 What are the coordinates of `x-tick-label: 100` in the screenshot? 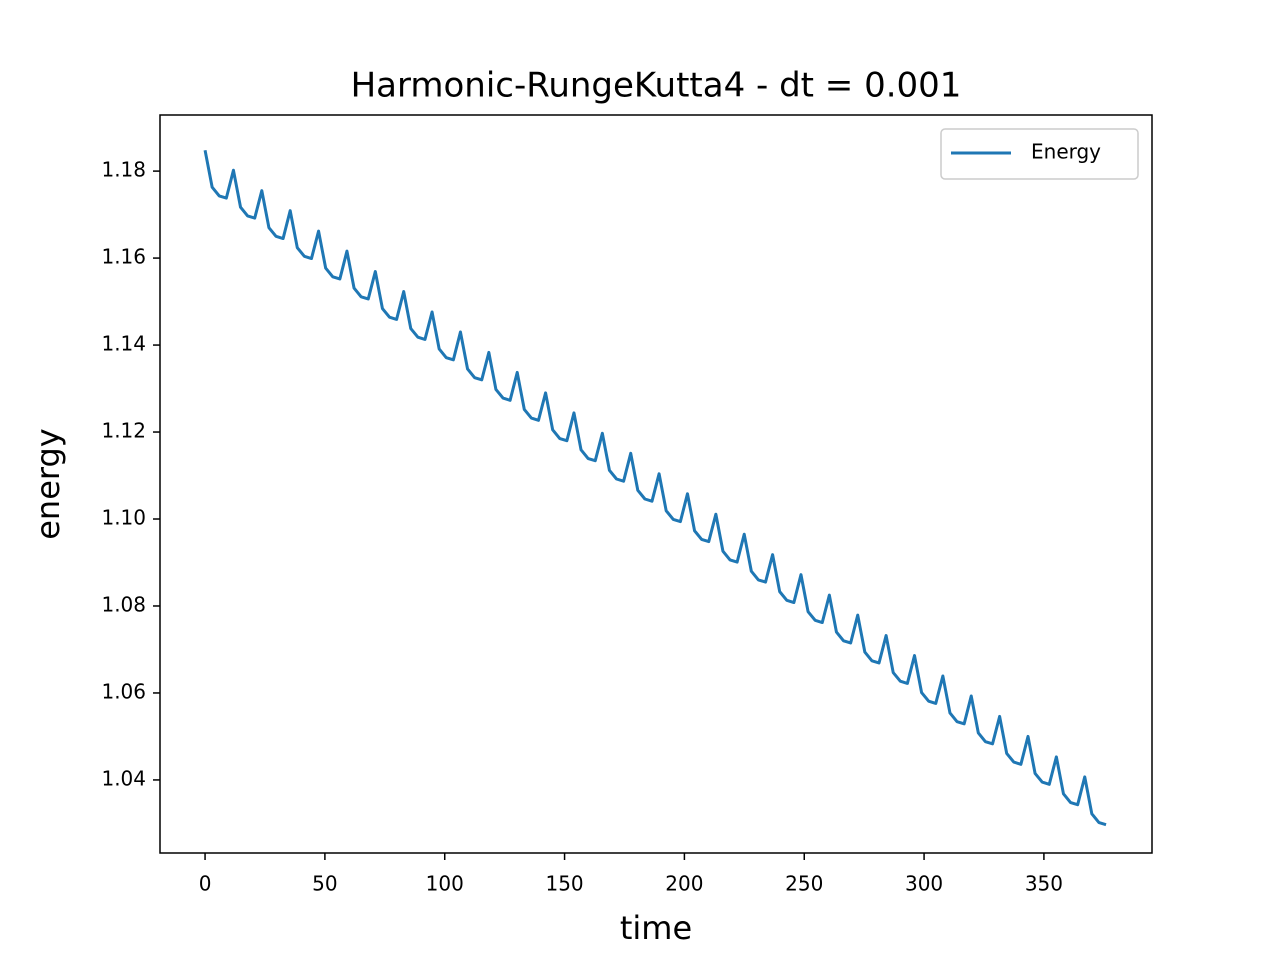 It's located at (445, 884).